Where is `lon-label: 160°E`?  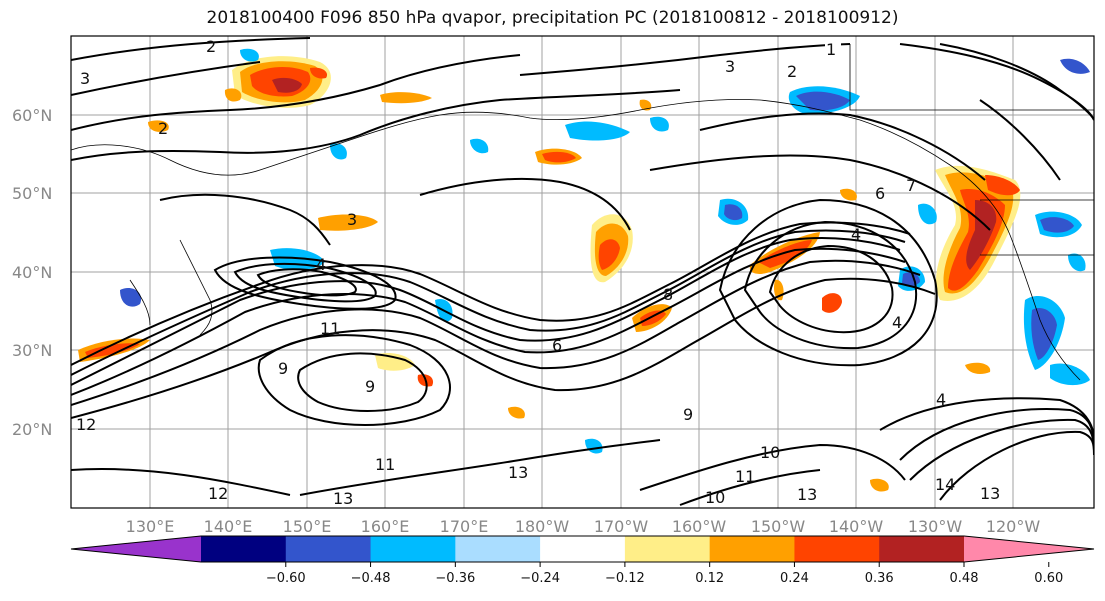 lon-label: 160°E is located at coordinates (385, 526).